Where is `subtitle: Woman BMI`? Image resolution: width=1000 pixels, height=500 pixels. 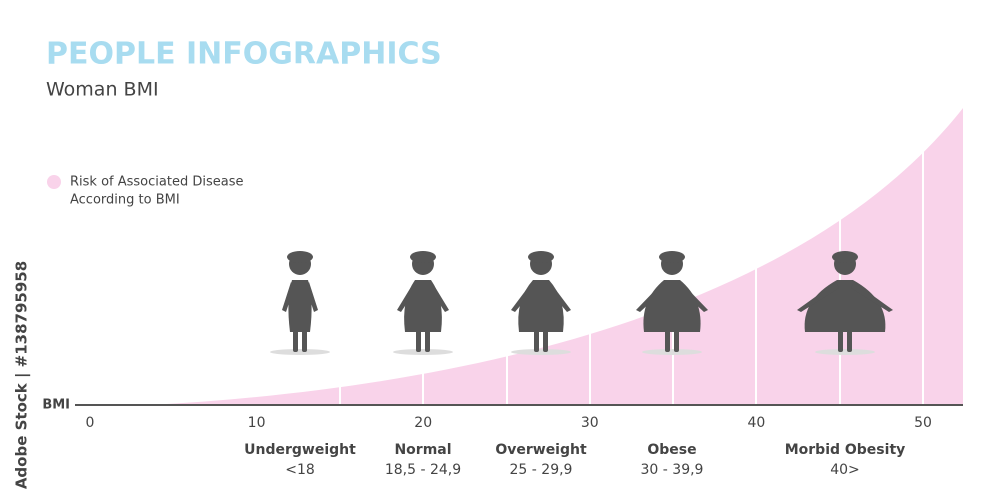 subtitle: Woman BMI is located at coordinates (102, 90).